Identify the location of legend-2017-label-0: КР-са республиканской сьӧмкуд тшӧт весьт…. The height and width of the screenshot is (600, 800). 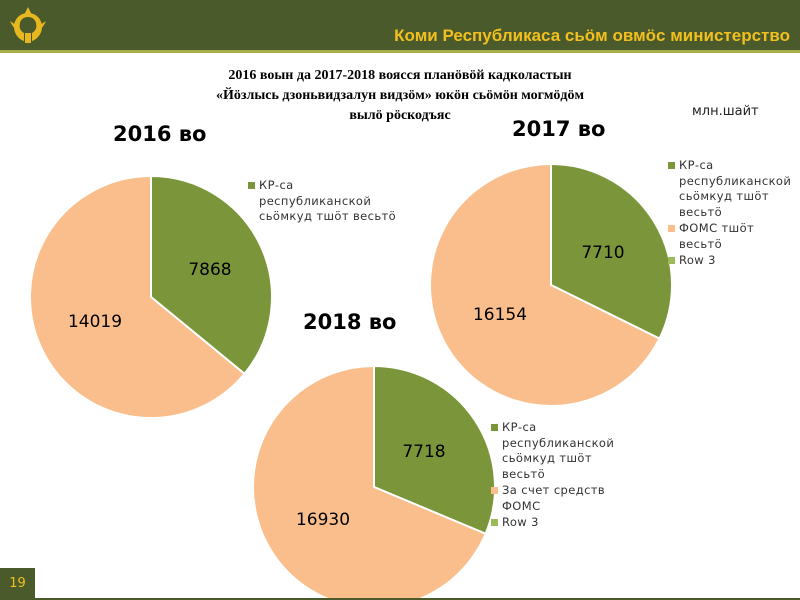
(735, 188).